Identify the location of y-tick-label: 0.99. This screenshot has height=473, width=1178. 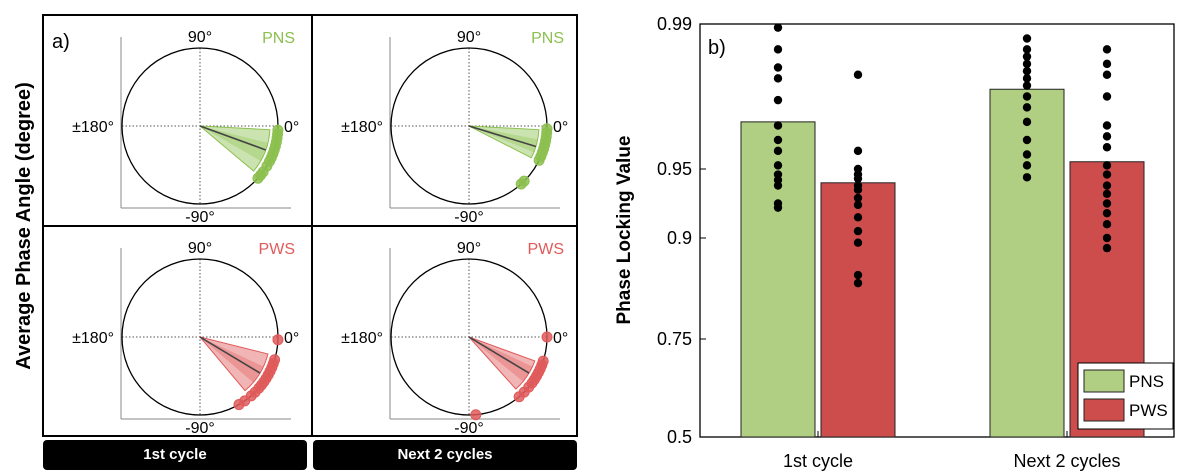
(674, 24).